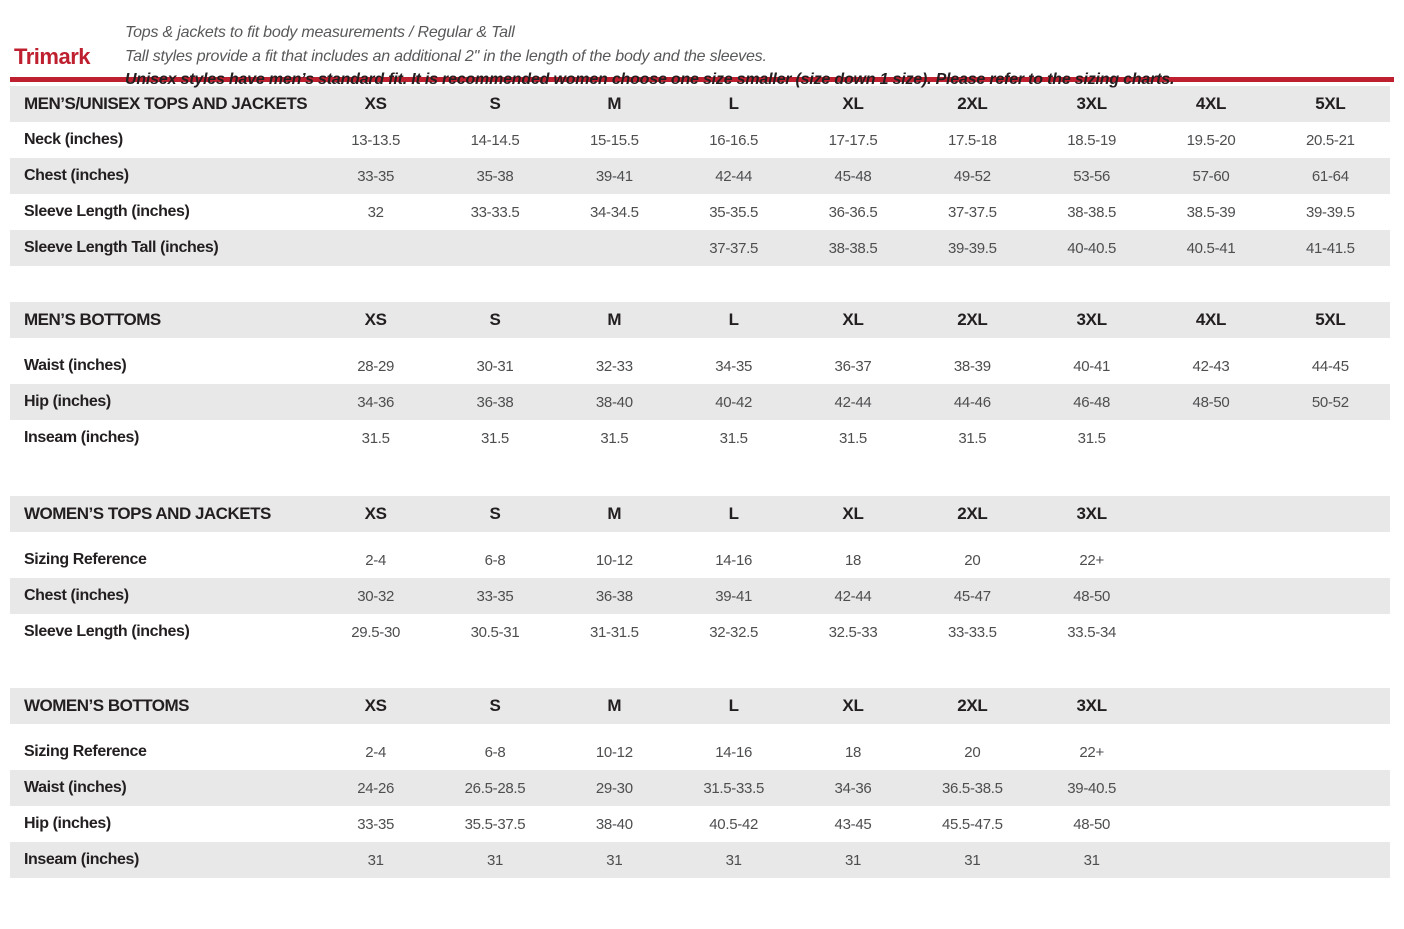 The width and height of the screenshot is (1404, 929). Describe the element at coordinates (853, 248) in the screenshot. I see `table-cell: 38-38.5` at that location.